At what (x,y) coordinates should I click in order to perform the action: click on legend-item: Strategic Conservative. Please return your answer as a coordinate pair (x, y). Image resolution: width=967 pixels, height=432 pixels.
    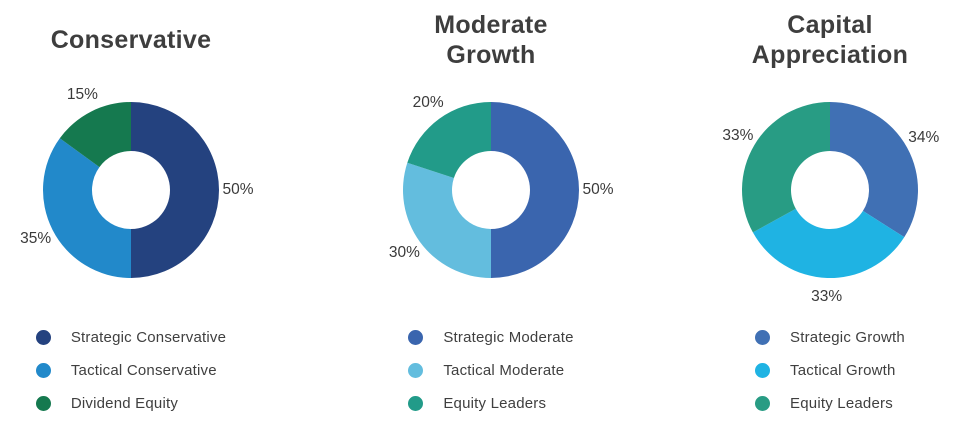
    Looking at the image, I should click on (131, 337).